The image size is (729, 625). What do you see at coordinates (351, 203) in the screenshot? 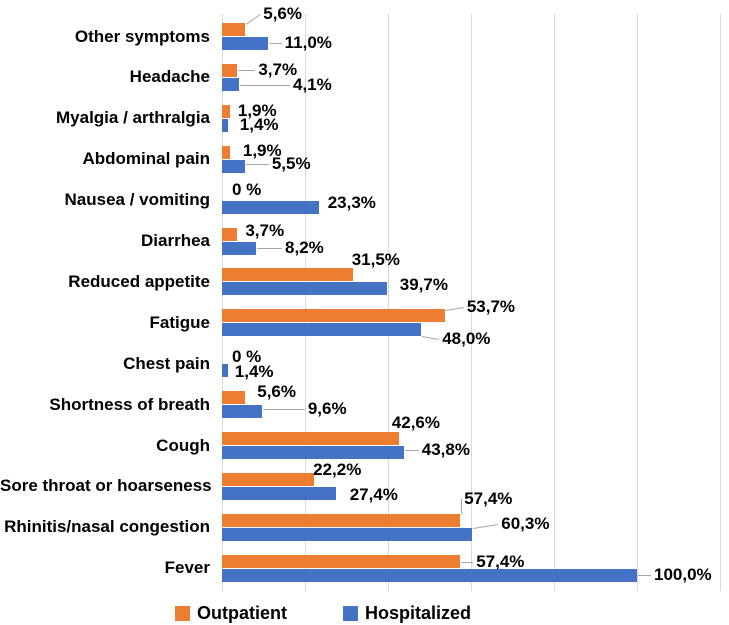
I see `value-label: 23,3%` at bounding box center [351, 203].